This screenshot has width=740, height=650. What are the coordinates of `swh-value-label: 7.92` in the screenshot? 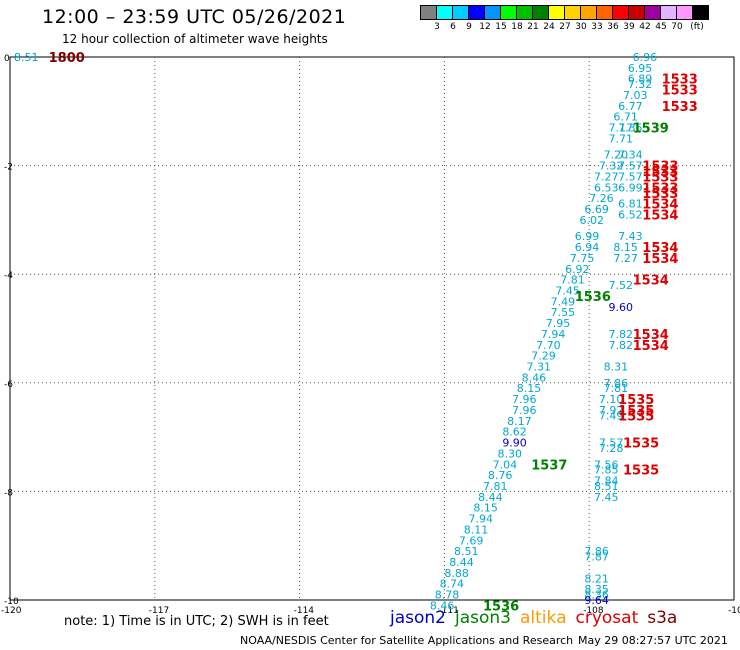 It's located at (611, 410).